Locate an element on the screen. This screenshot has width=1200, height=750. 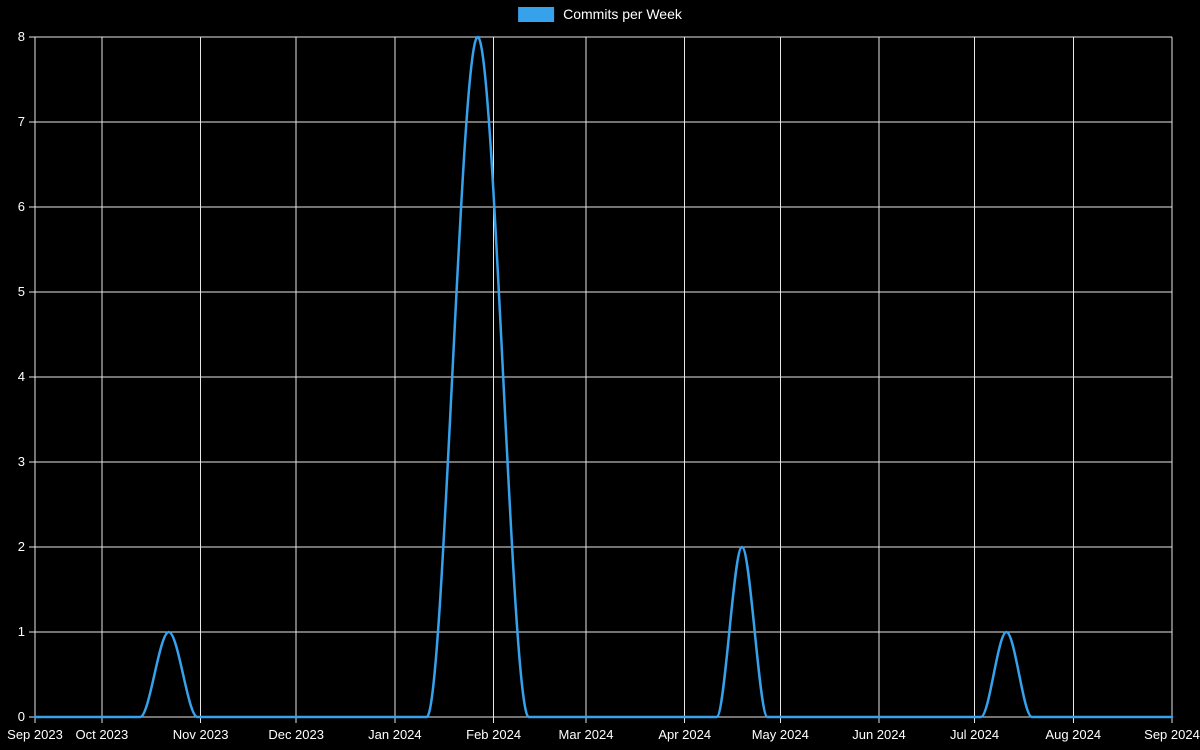
svg-text: Nov 2023 is located at coordinates (201, 734).